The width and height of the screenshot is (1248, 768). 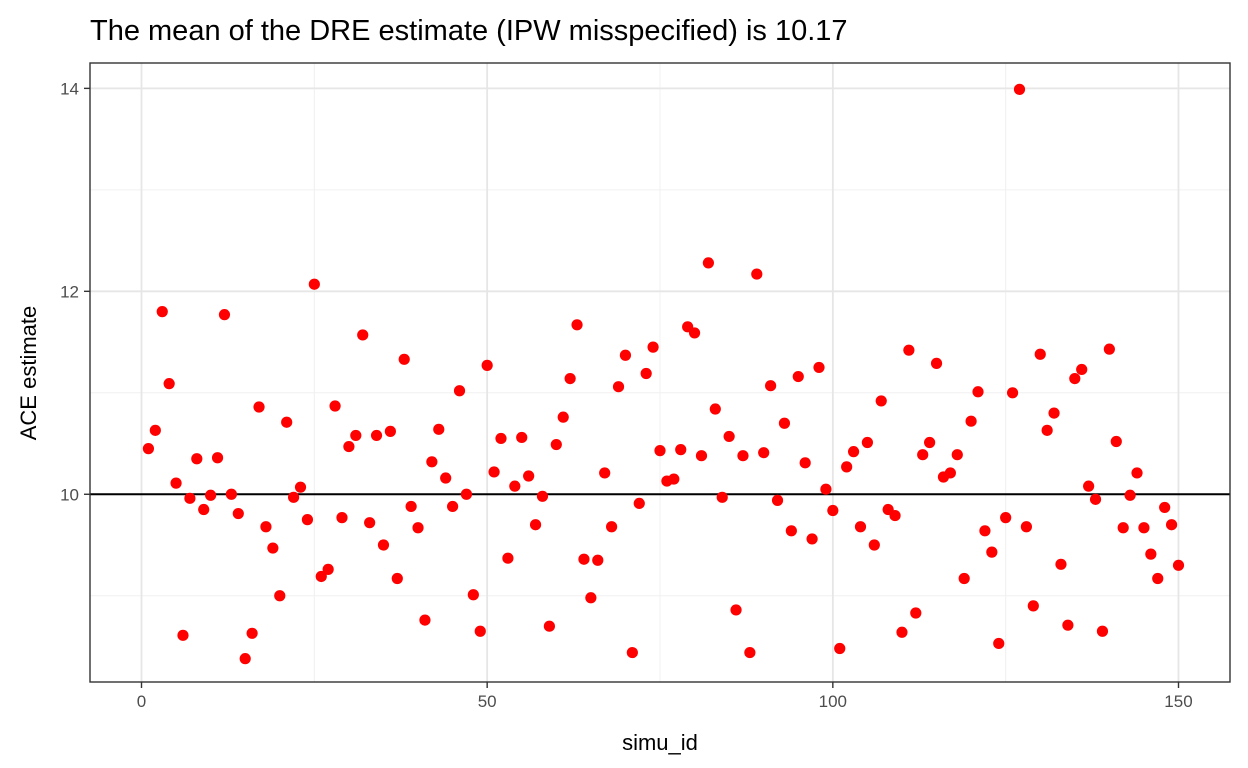 I want to click on x-tick-label: 150, so click(x=1178, y=701).